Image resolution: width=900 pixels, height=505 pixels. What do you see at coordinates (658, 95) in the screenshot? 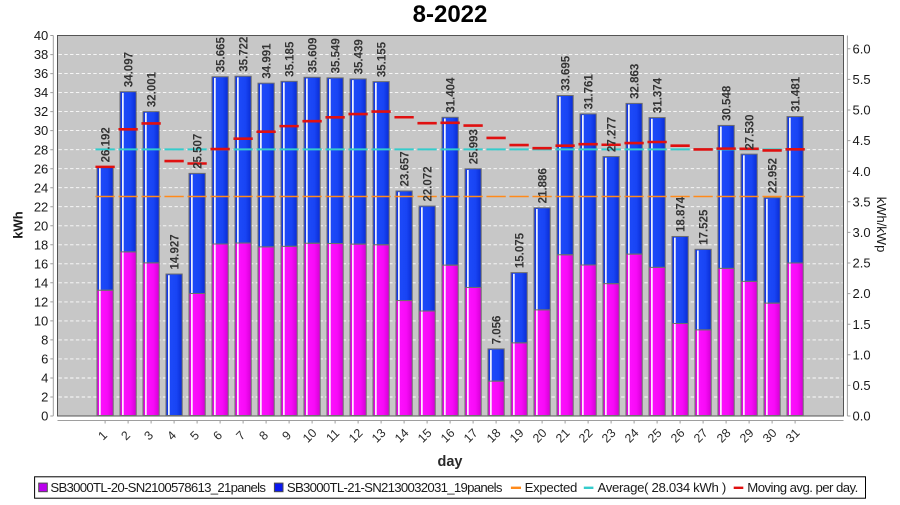
I see `svg-text: 31.374` at bounding box center [658, 95].